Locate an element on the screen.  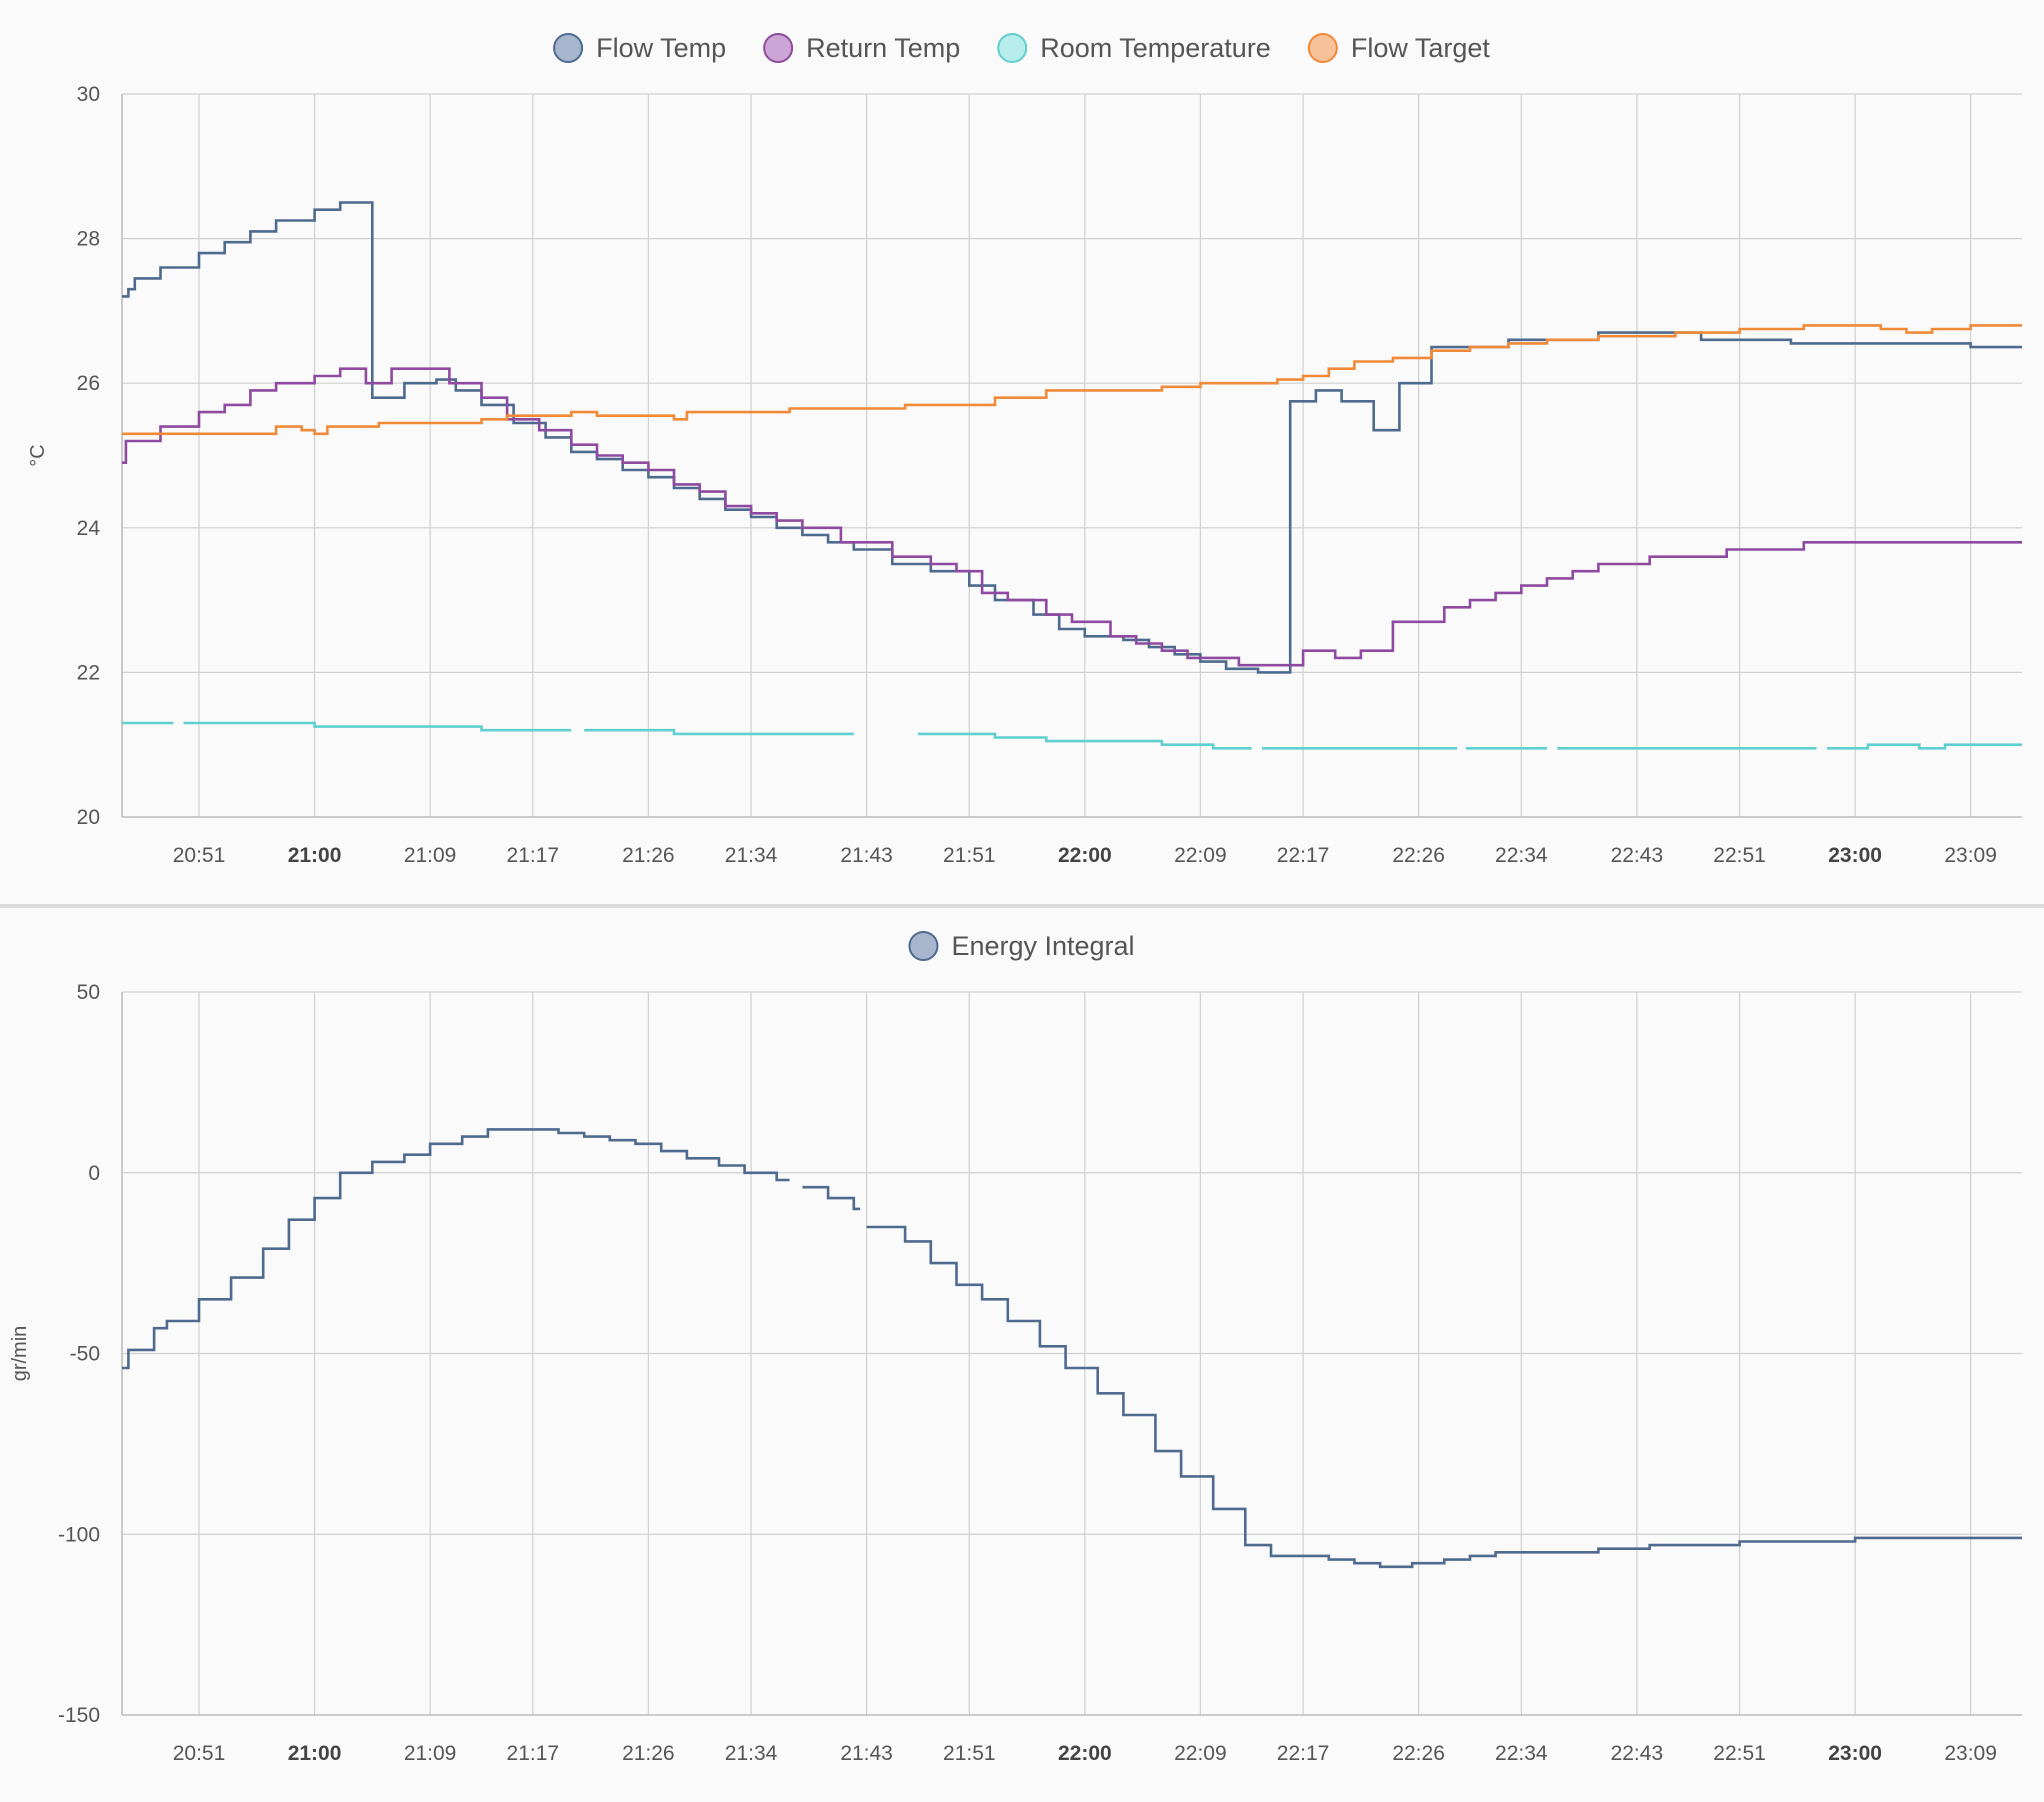
y-tick-label: 30 is located at coordinates (88, 94).